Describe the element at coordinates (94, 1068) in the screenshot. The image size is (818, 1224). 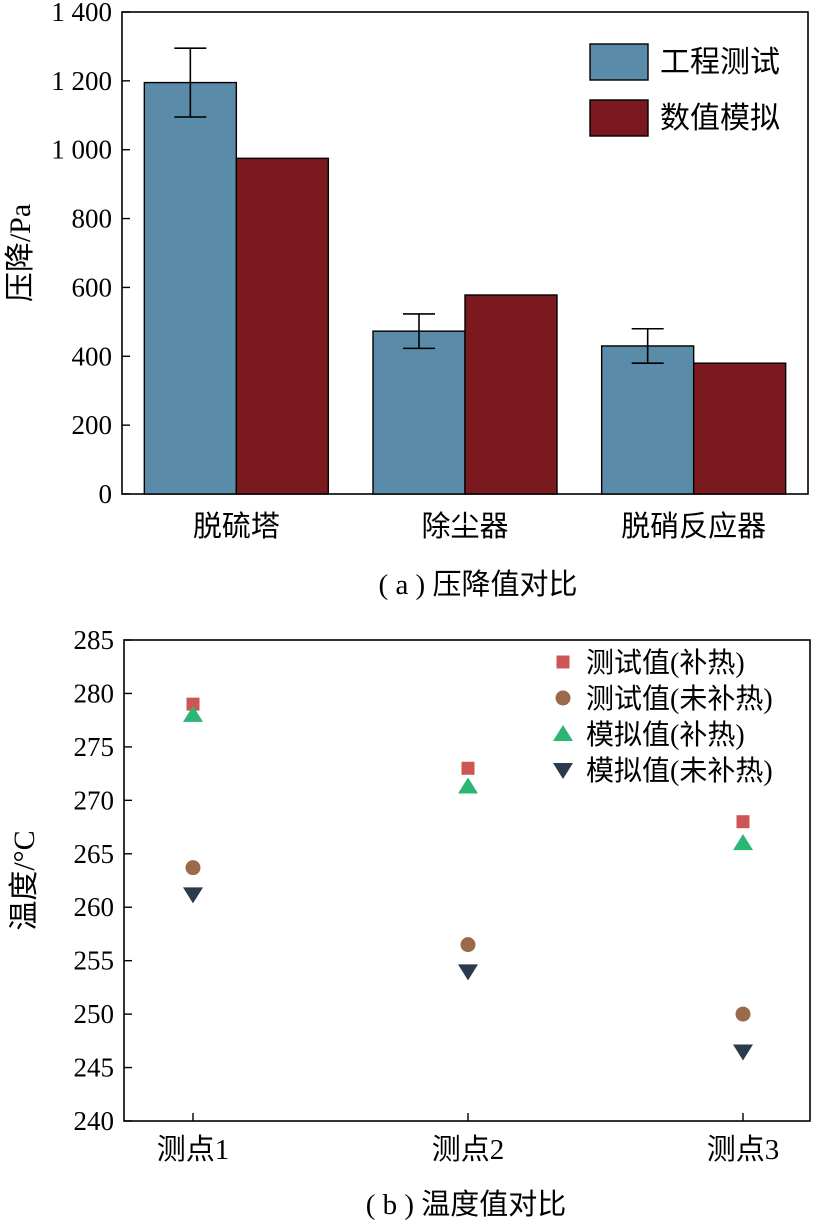
I see `y-tick-label: 245` at that location.